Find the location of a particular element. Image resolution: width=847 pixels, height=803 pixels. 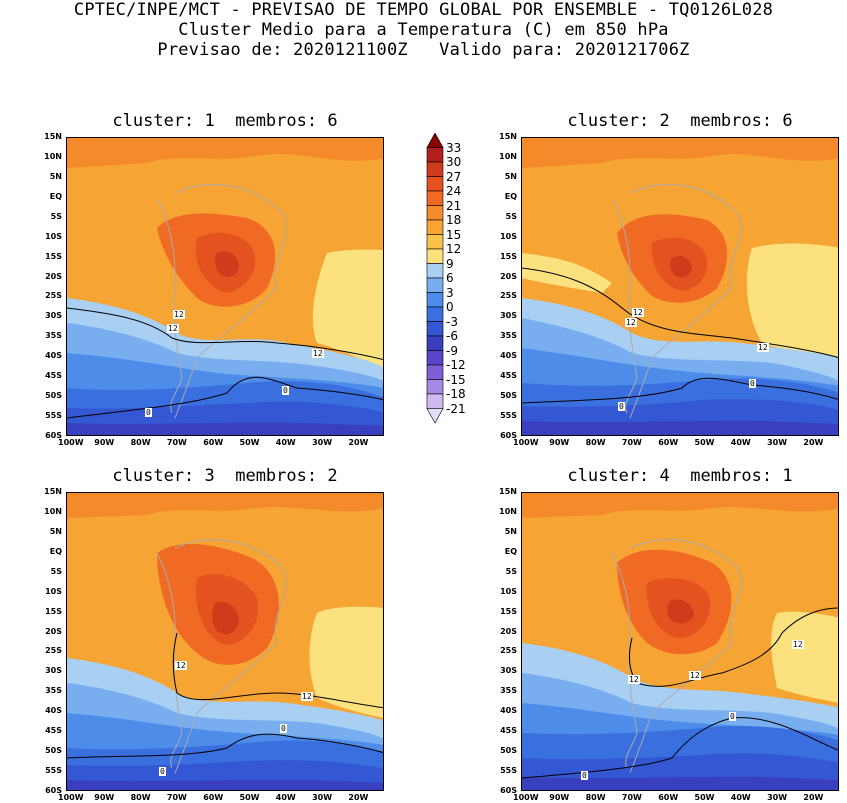

colorbar-tick-label: 6 is located at coordinates (450, 278).